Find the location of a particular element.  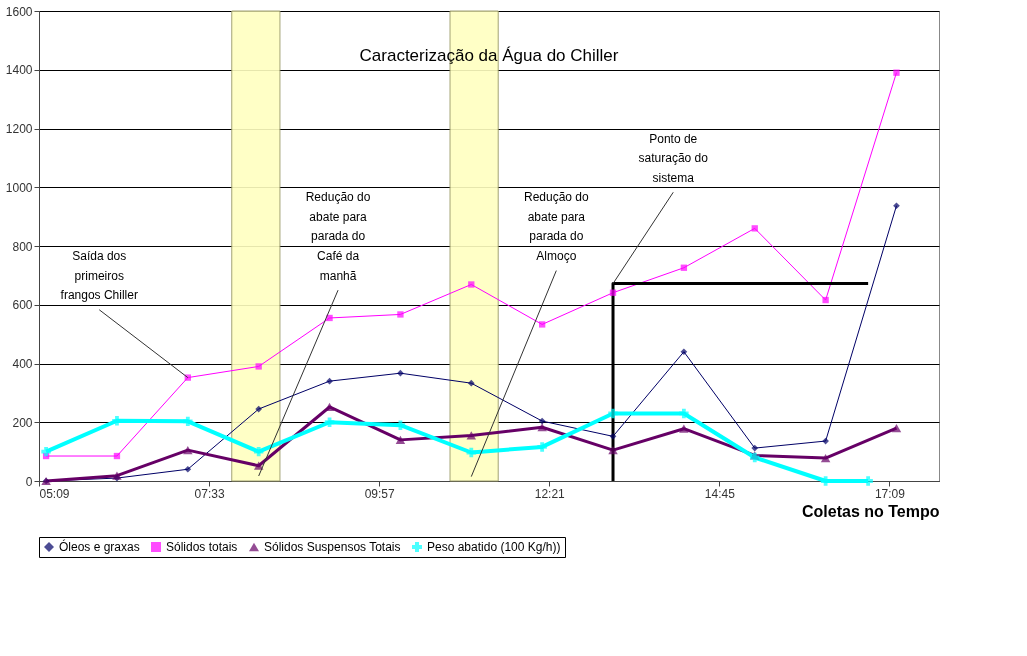

legend-label: Sólidos Suspensos Totais is located at coordinates (332, 547).